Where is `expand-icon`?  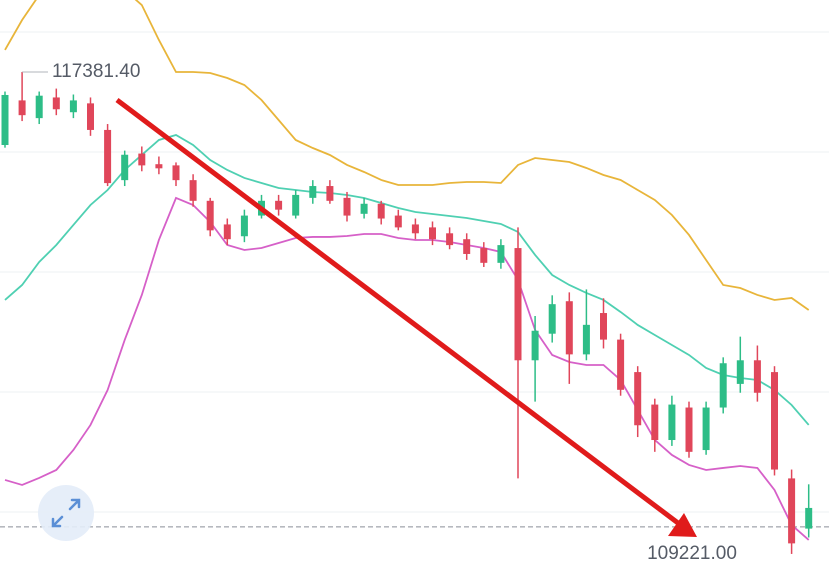
expand-icon is located at coordinates (66, 513).